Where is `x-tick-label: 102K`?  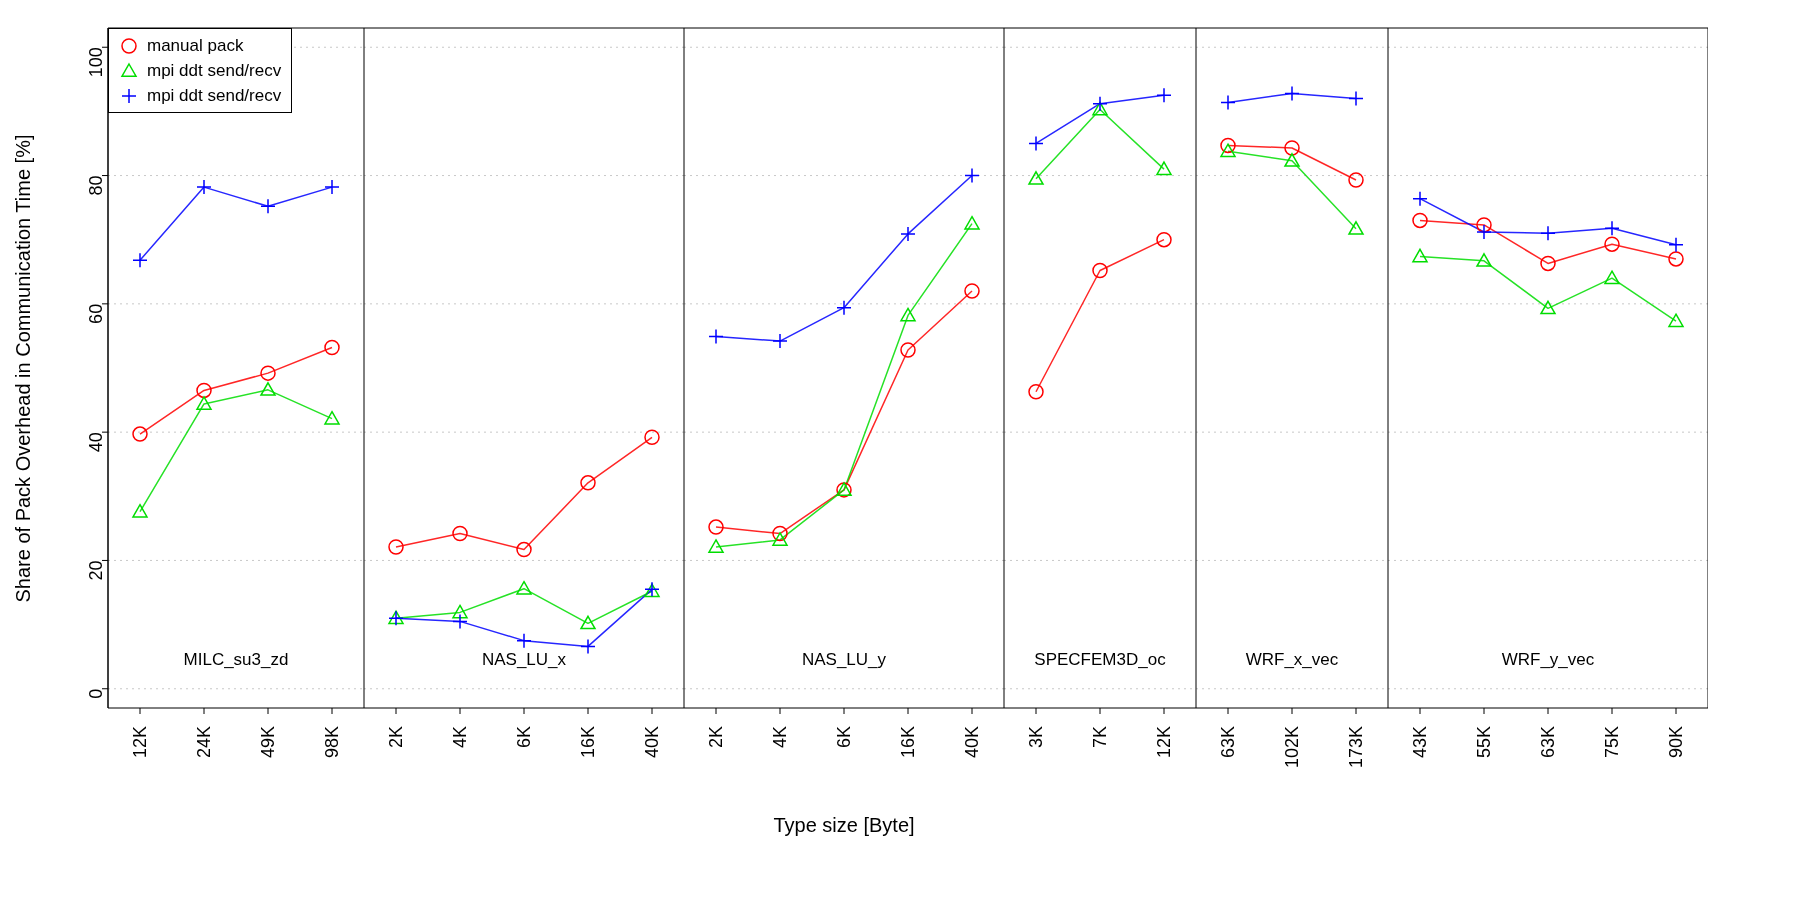
x-tick-label: 102K is located at coordinates (1292, 747).